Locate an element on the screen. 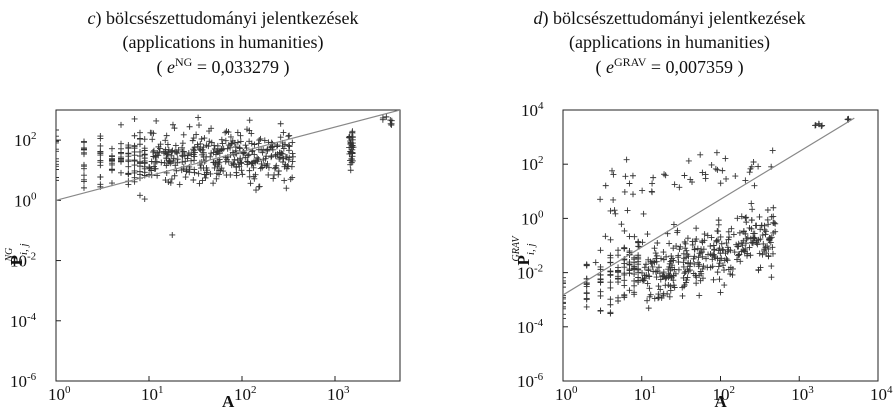  x-tick-label: 10⁰ is located at coordinates (566, 394).